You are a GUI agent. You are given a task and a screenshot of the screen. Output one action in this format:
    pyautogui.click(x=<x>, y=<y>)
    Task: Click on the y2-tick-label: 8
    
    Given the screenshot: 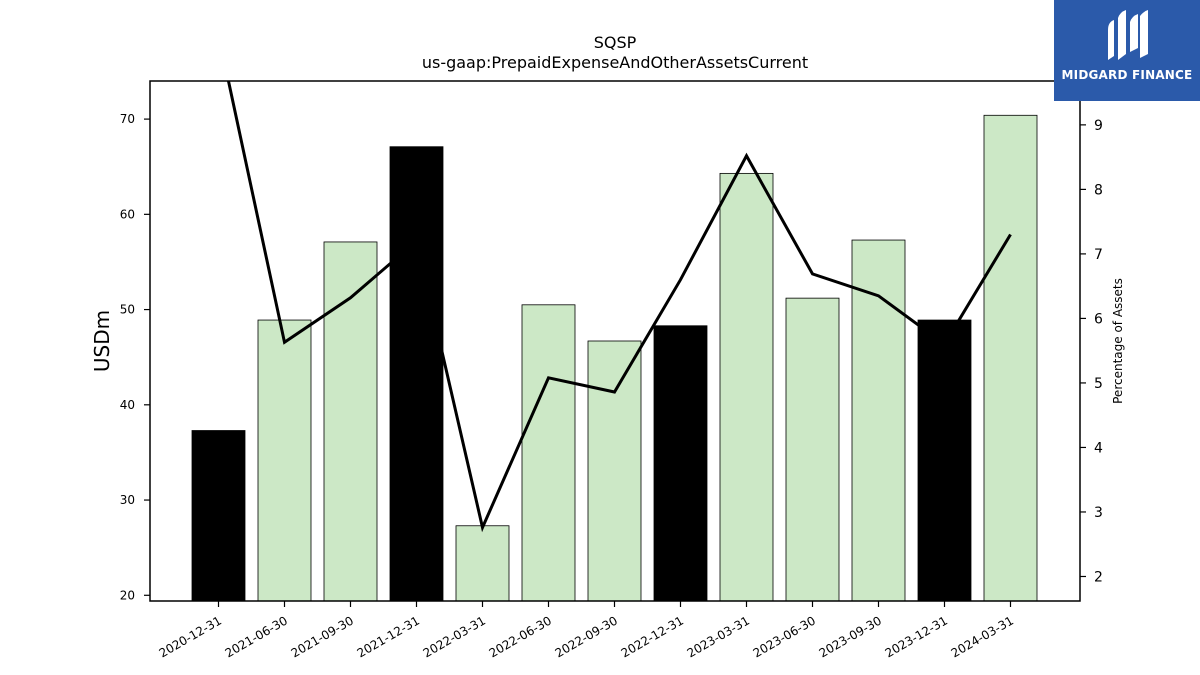 What is the action you would take?
    pyautogui.click(x=1098, y=190)
    